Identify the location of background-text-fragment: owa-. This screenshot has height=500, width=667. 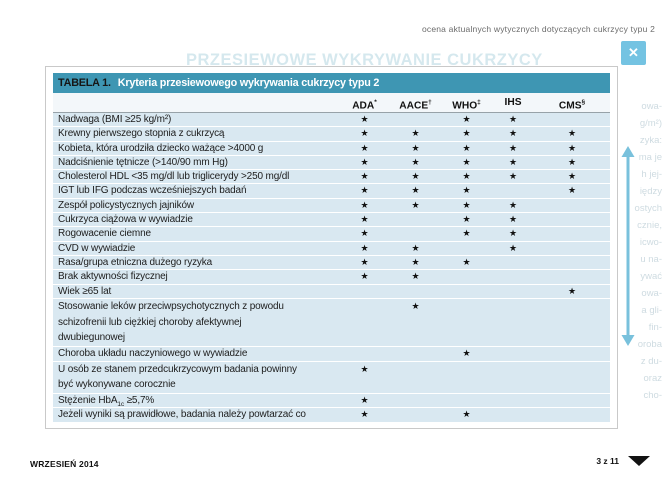
(651, 293).